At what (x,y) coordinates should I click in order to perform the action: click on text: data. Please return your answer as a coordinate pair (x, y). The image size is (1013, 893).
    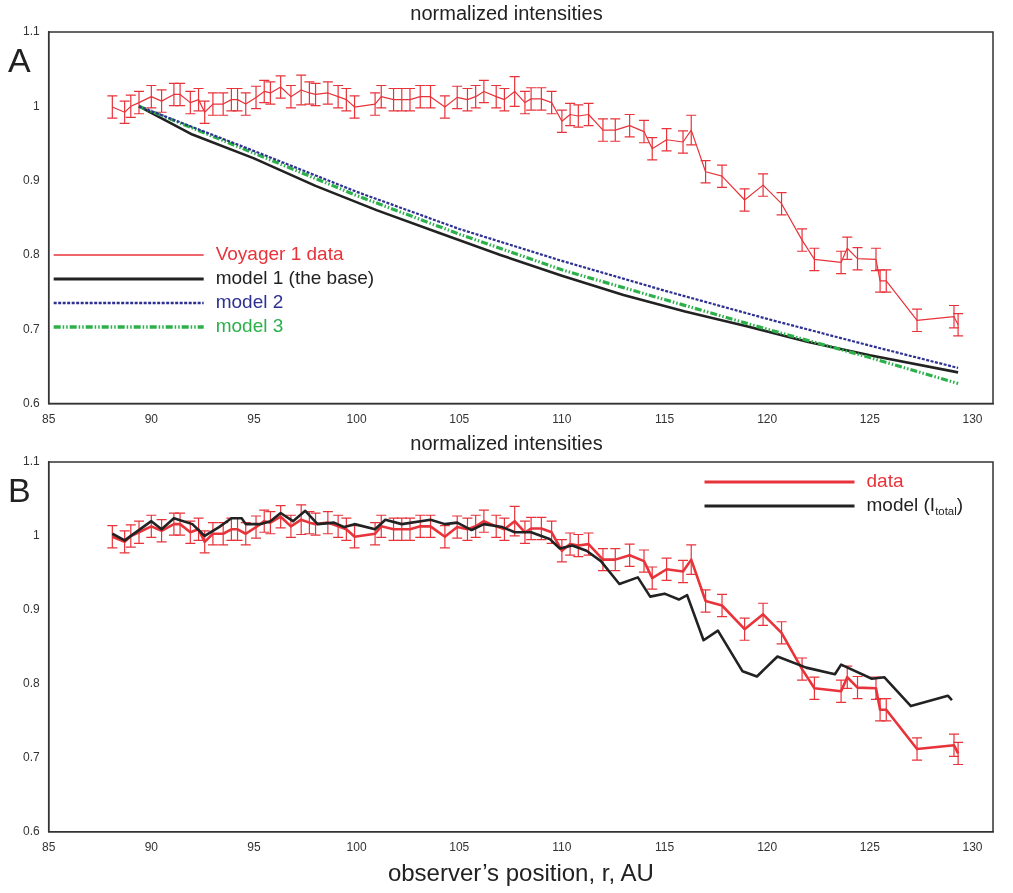
    Looking at the image, I should click on (885, 481).